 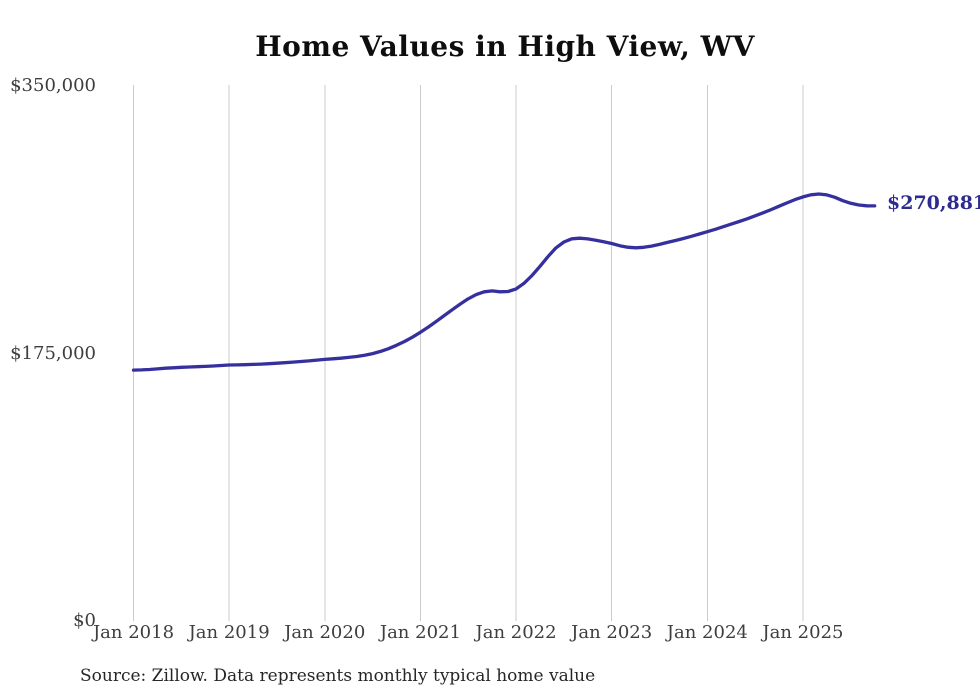 I want to click on y-tick-label: $350,000, so click(x=53, y=85).